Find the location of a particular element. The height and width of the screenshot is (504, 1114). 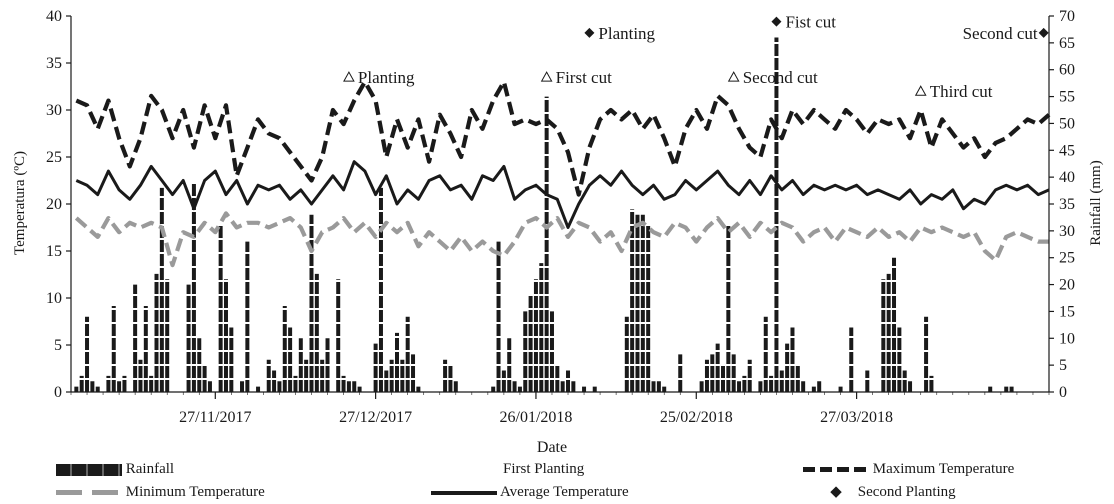

diamond-icon: ◆ is located at coordinates (836, 492).